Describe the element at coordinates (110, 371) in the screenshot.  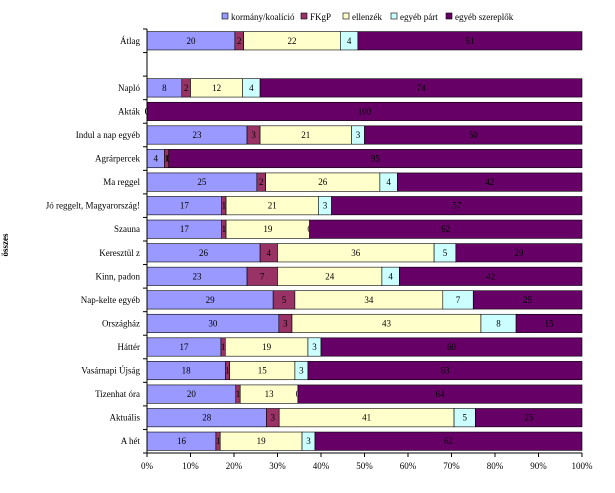
I see `category-label: Vasárnapi Újság` at that location.